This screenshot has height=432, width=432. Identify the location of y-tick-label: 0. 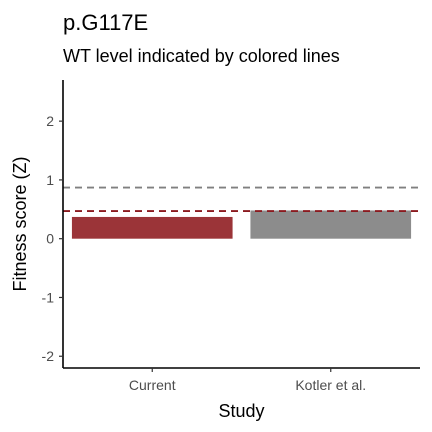
(50, 239).